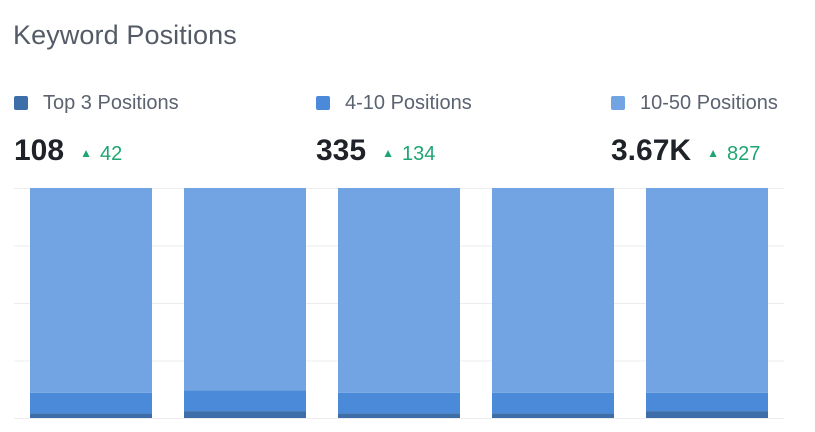 The image size is (815, 432). I want to click on metric-4-10: 4-10 Positions 335 ▲ 134, so click(394, 128).